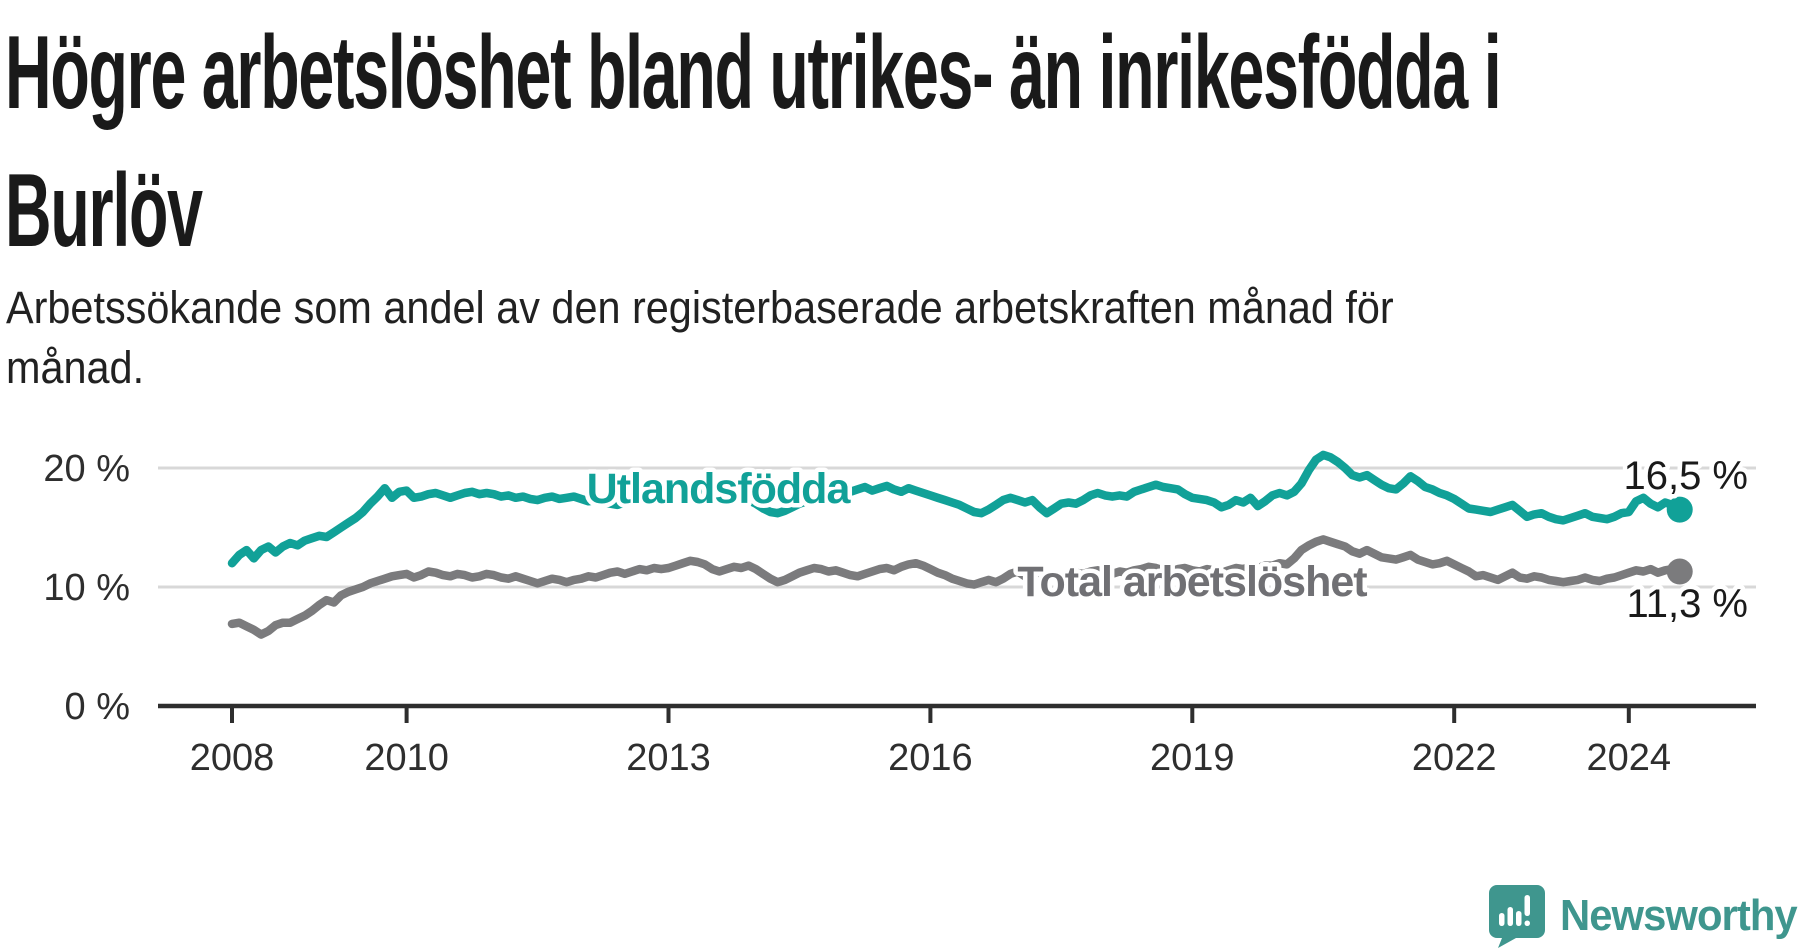 This screenshot has width=1800, height=948. What do you see at coordinates (930, 758) in the screenshot?
I see `x-axis-label: 2016` at bounding box center [930, 758].